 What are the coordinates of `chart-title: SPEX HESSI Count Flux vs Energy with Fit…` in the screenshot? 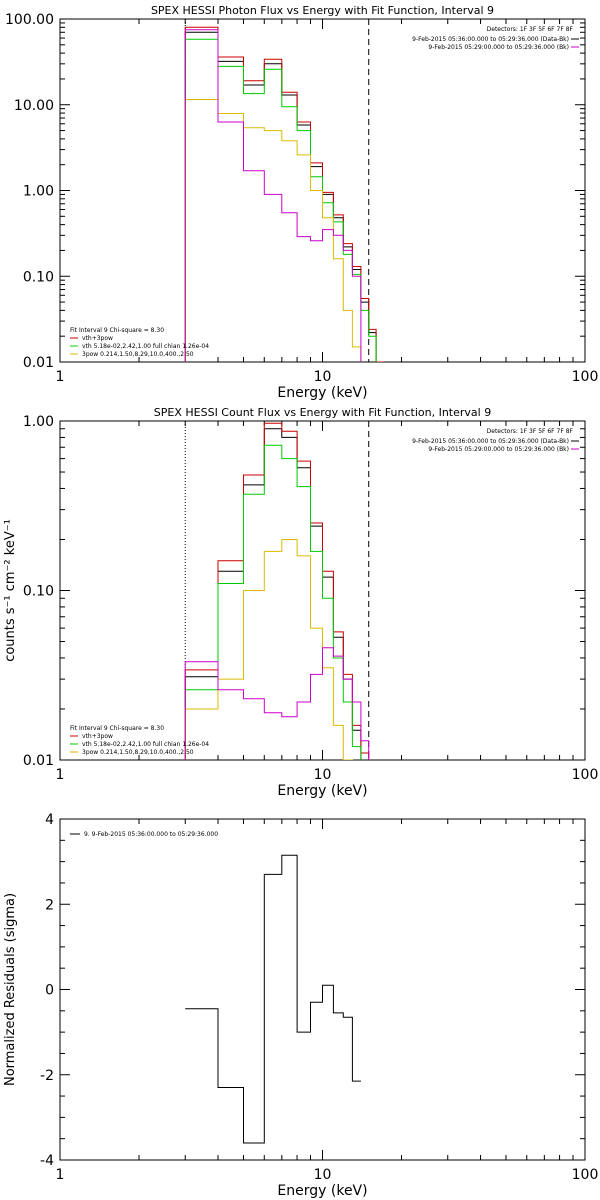 It's located at (322, 412).